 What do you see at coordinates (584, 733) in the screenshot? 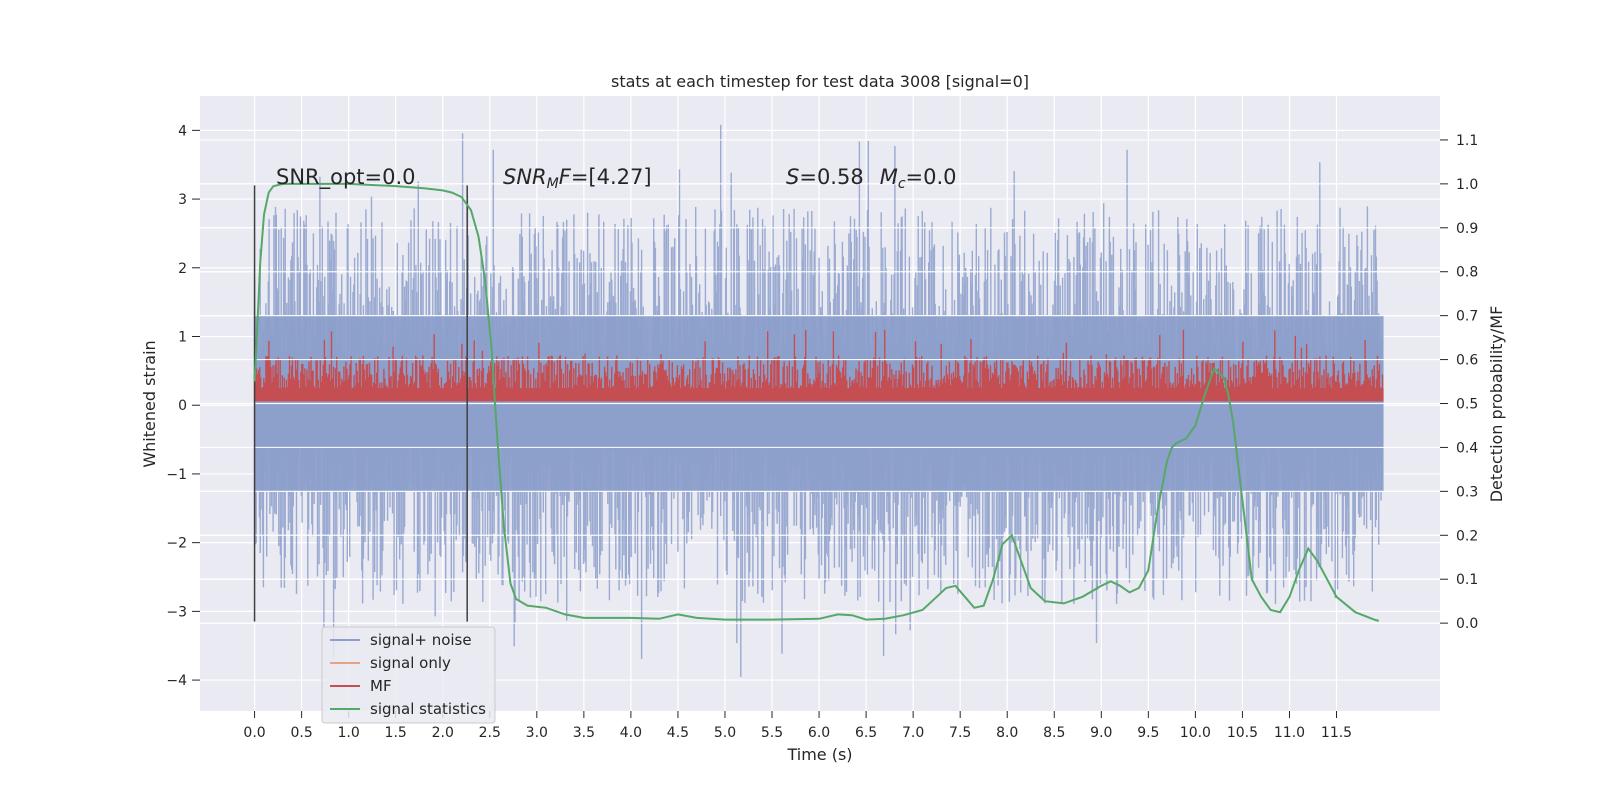
I see `x-tick-label: 3.5` at bounding box center [584, 733].